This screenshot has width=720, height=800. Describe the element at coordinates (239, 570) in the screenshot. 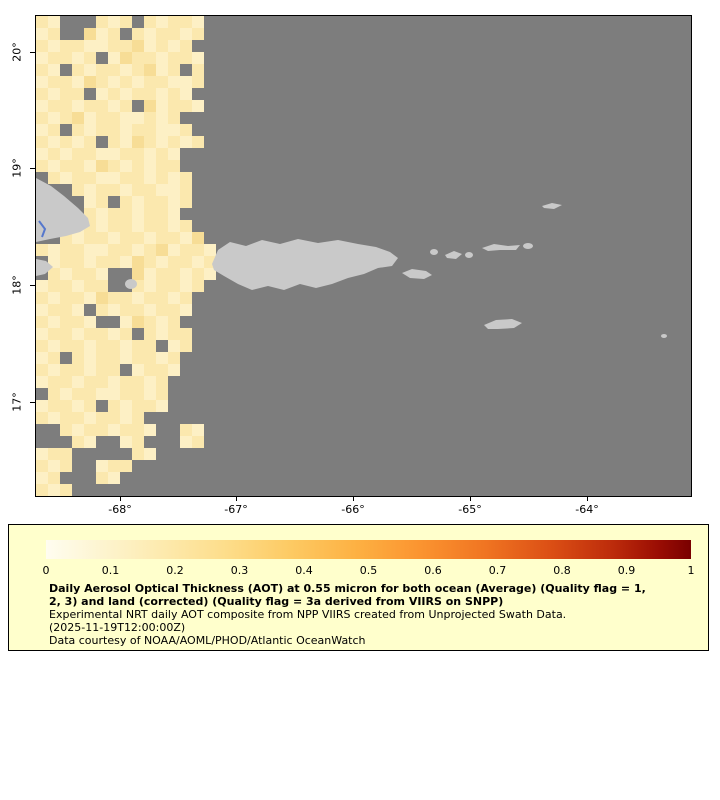

I see `colorbar-tick-label: 0.3` at that location.